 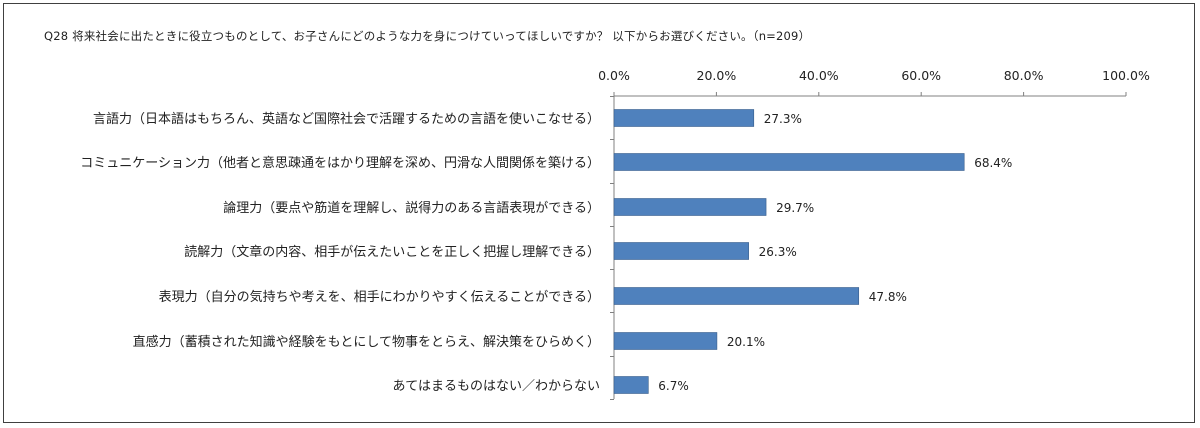 What do you see at coordinates (783, 119) in the screenshot?
I see `data-label: 27.3%` at bounding box center [783, 119].